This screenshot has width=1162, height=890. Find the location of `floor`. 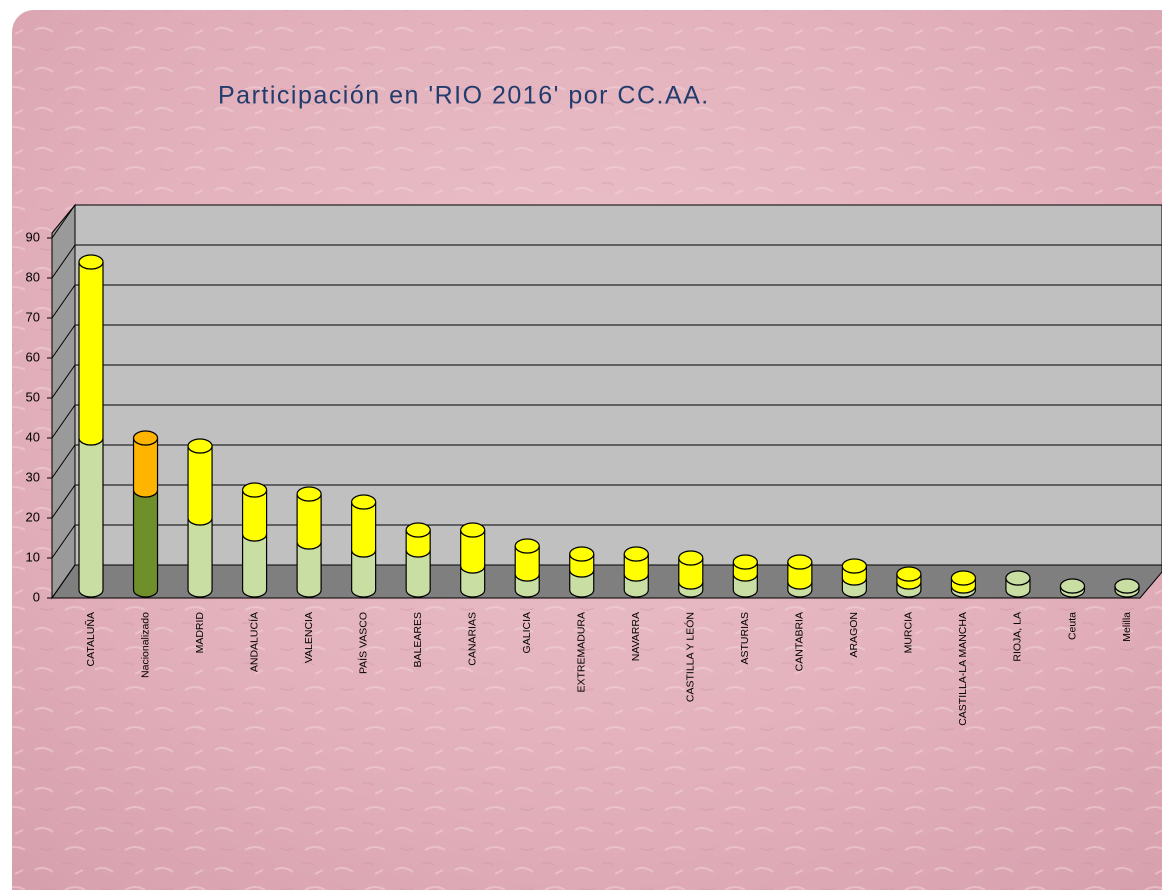

floor is located at coordinates (606, 581).